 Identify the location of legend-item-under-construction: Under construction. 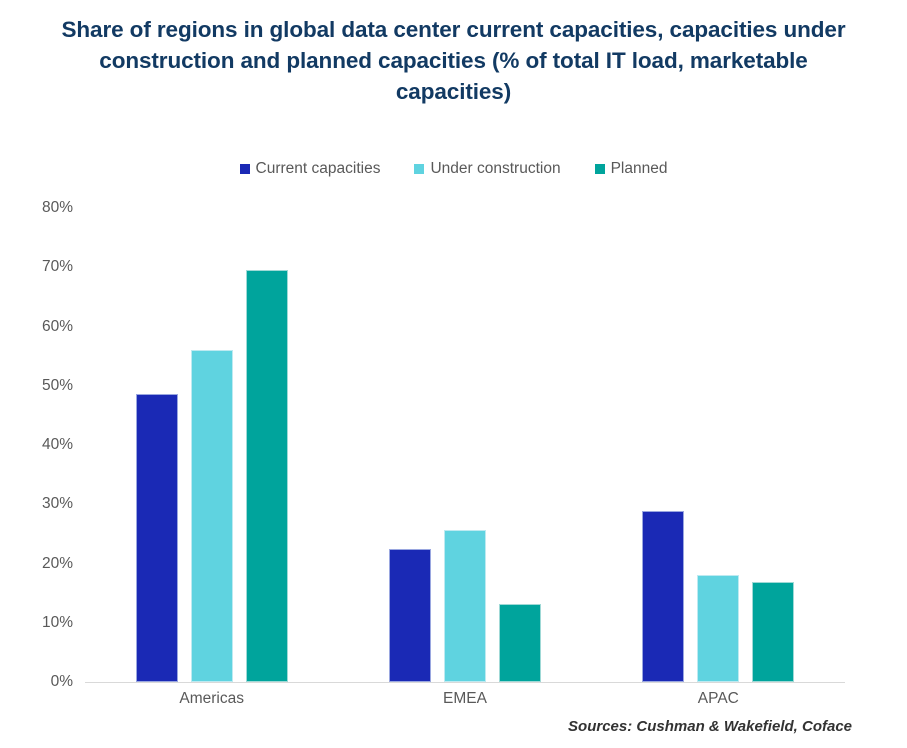
(487, 169).